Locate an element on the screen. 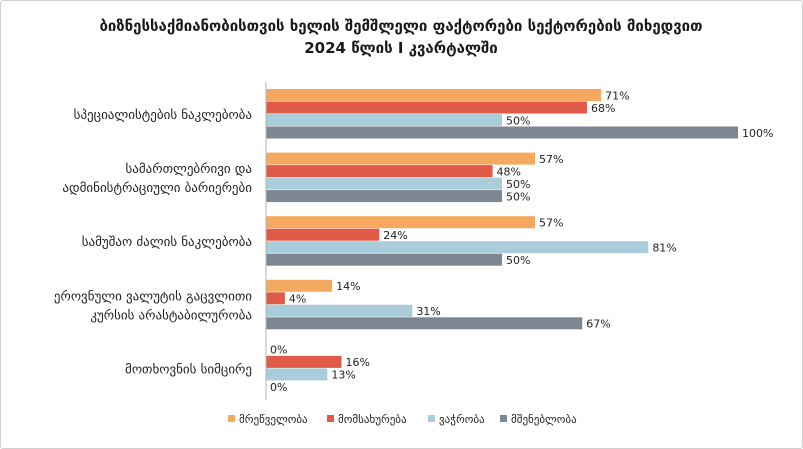 This screenshot has height=449, width=803. category-label: სამართლებრივი და is located at coordinates (188, 169).